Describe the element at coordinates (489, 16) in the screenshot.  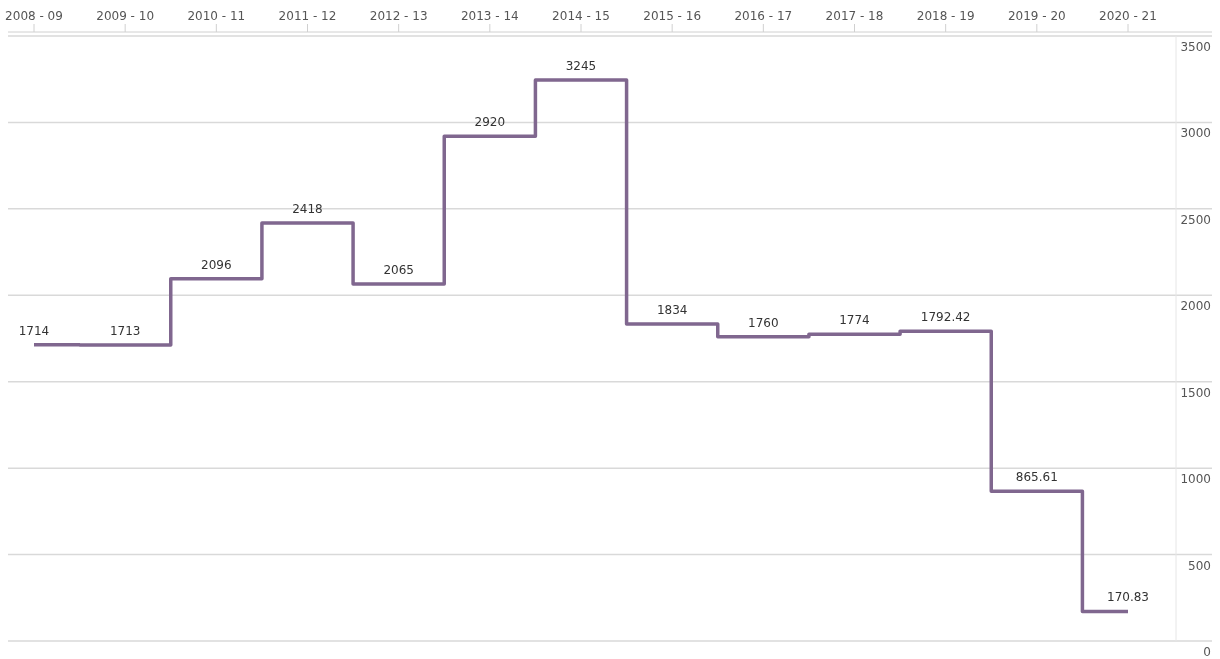
I see `x-tick-label: 2013 - 14` at that location.